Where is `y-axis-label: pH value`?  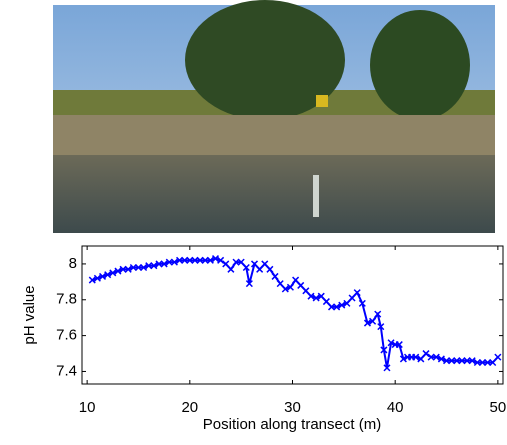
y-axis-label: pH value is located at coordinates (29, 314).